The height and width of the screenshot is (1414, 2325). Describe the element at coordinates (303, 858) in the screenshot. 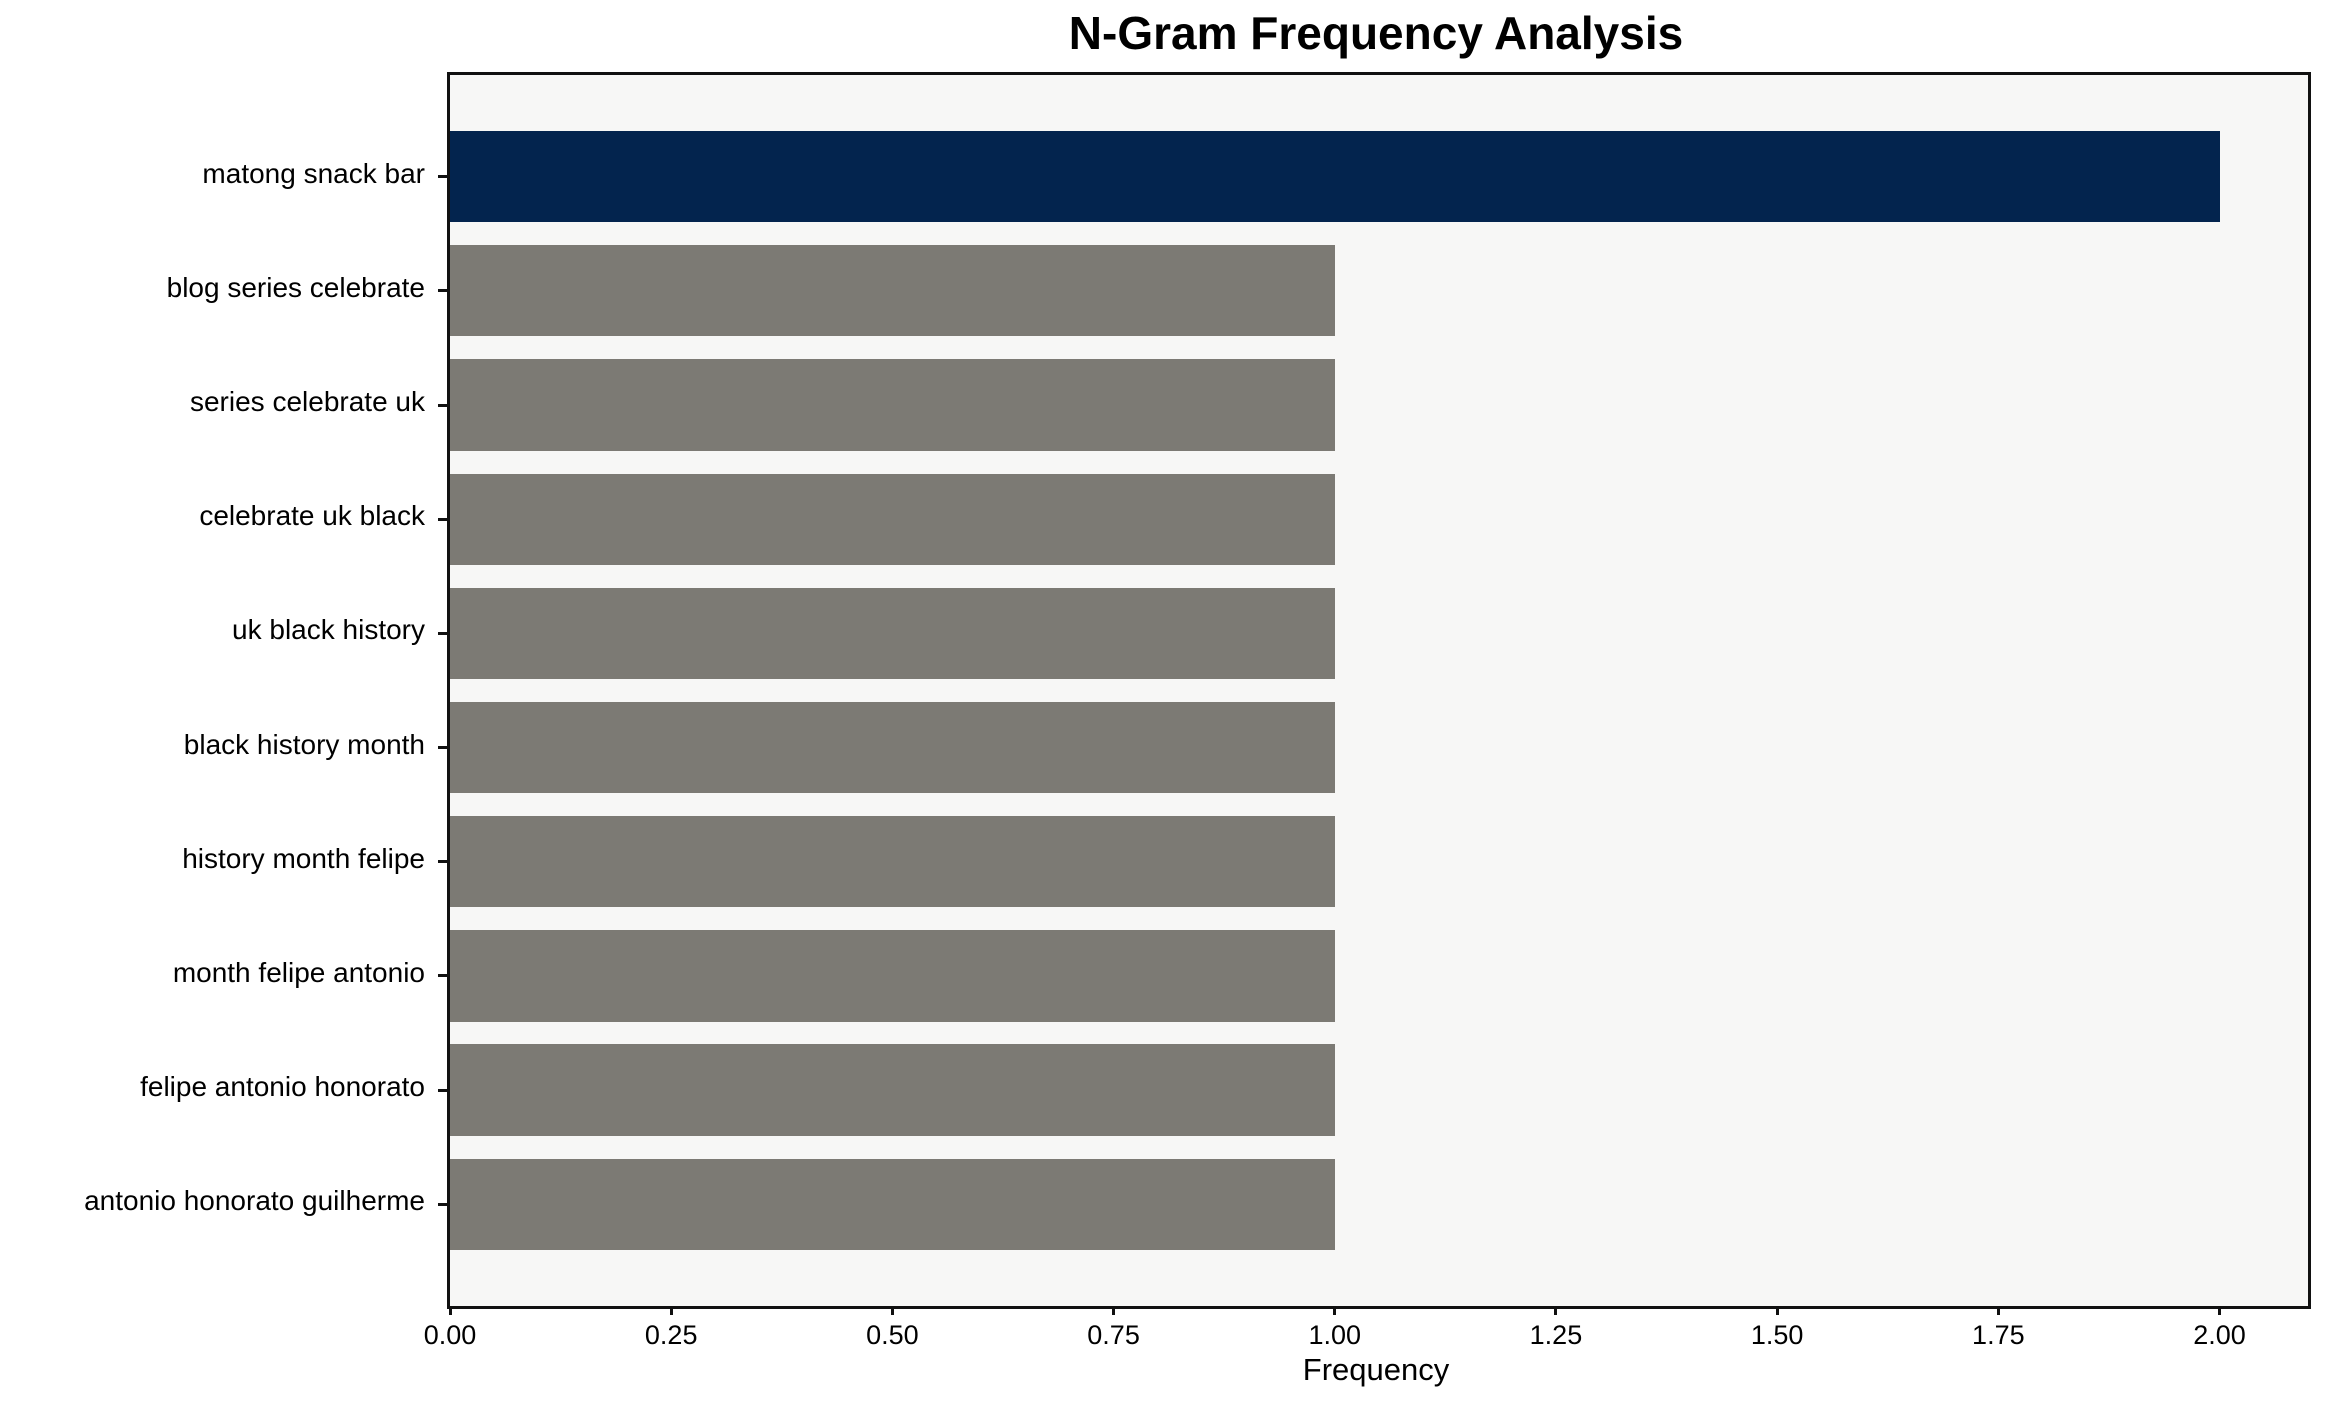

I see `y-tick-label: history month felipe` at that location.